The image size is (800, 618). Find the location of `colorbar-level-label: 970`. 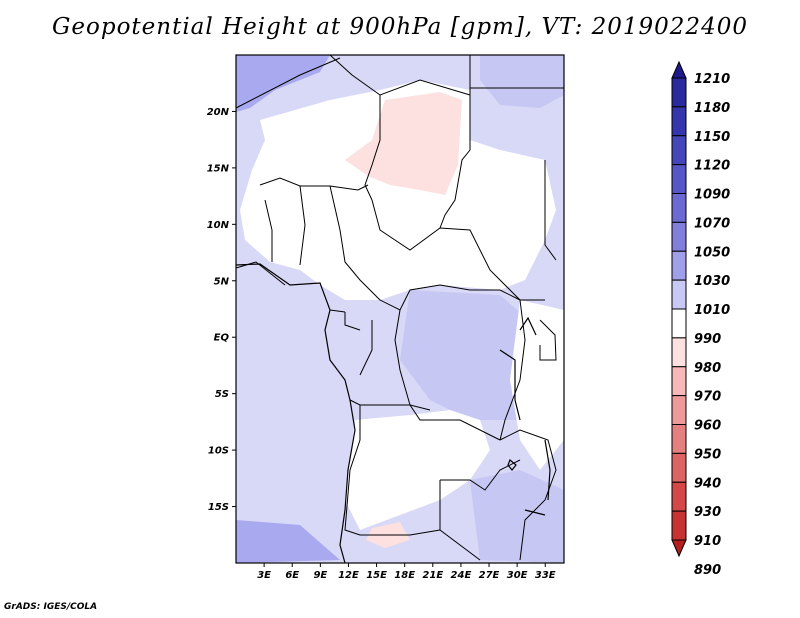

colorbar-level-label: 970 is located at coordinates (707, 397).